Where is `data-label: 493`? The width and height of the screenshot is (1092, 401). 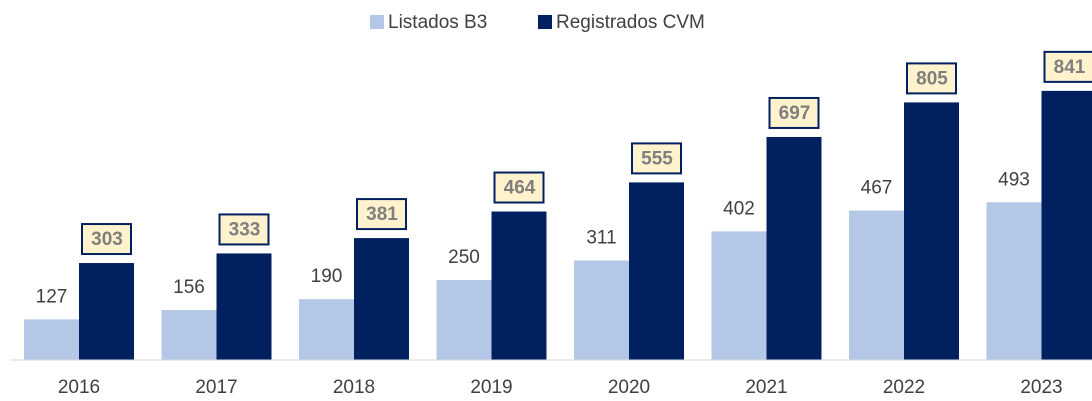 data-label: 493 is located at coordinates (1014, 179).